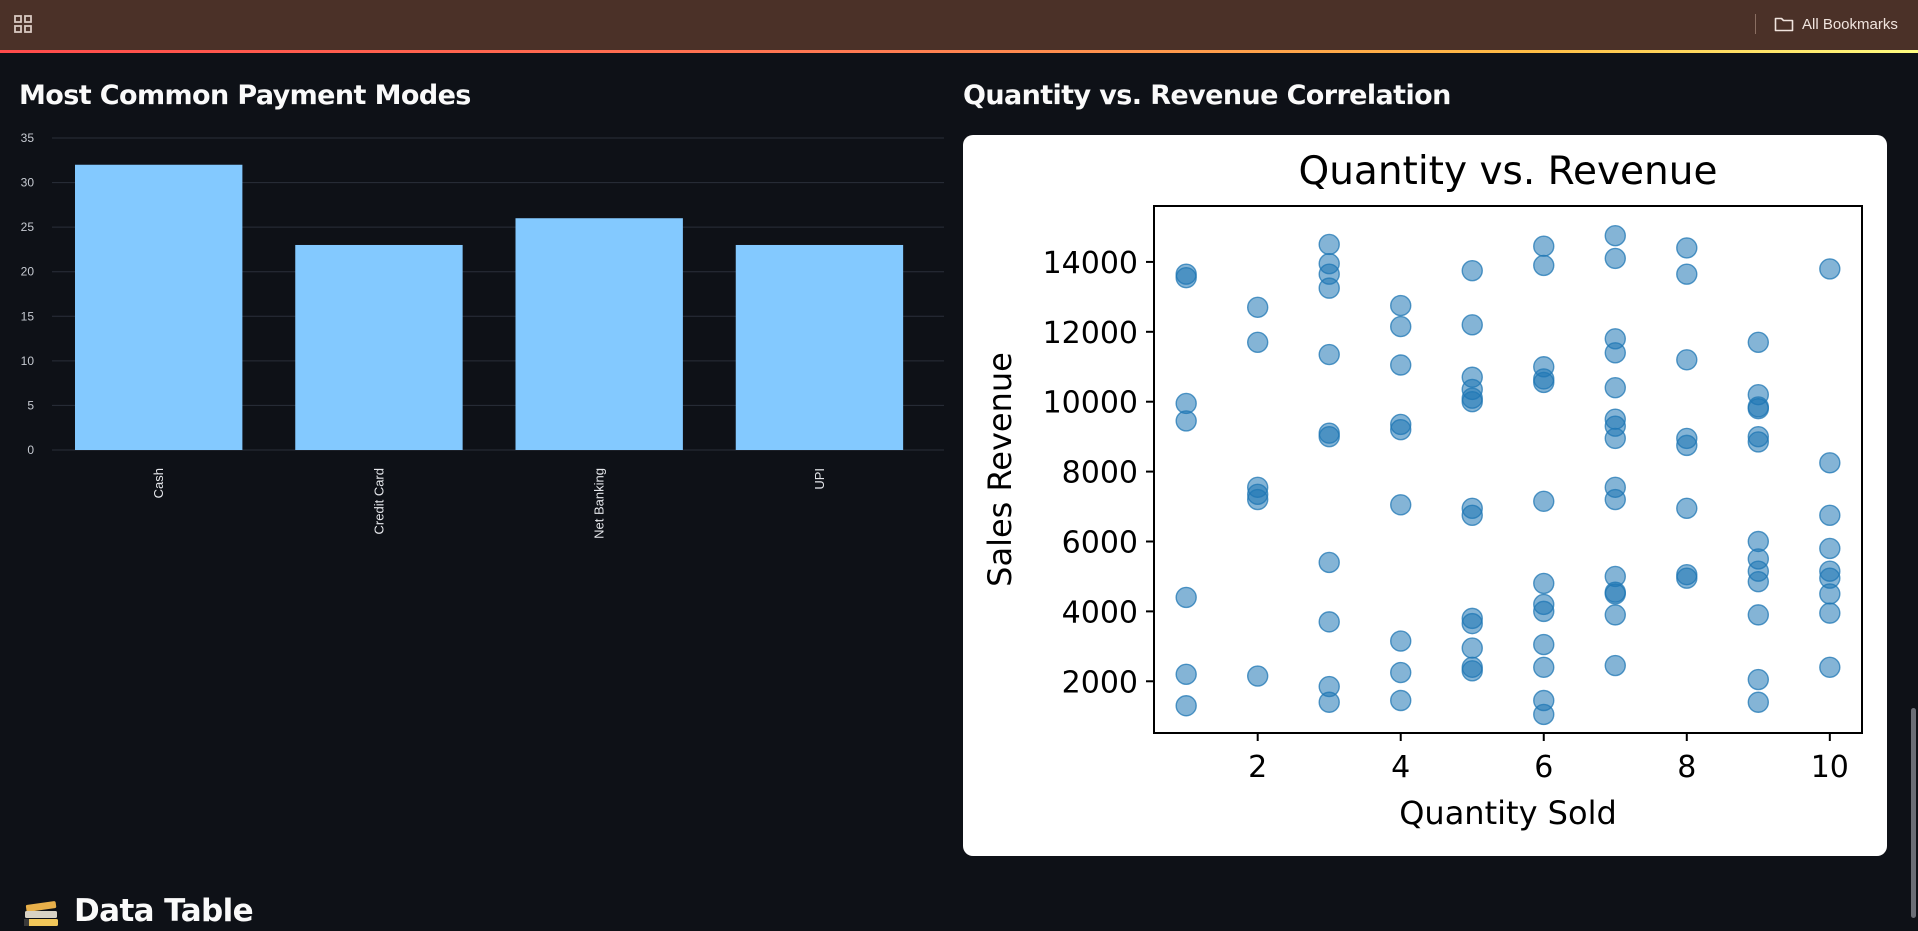 This screenshot has width=1918, height=931. Describe the element at coordinates (1100, 612) in the screenshot. I see `scatter-y-tick-label: 4000` at that location.